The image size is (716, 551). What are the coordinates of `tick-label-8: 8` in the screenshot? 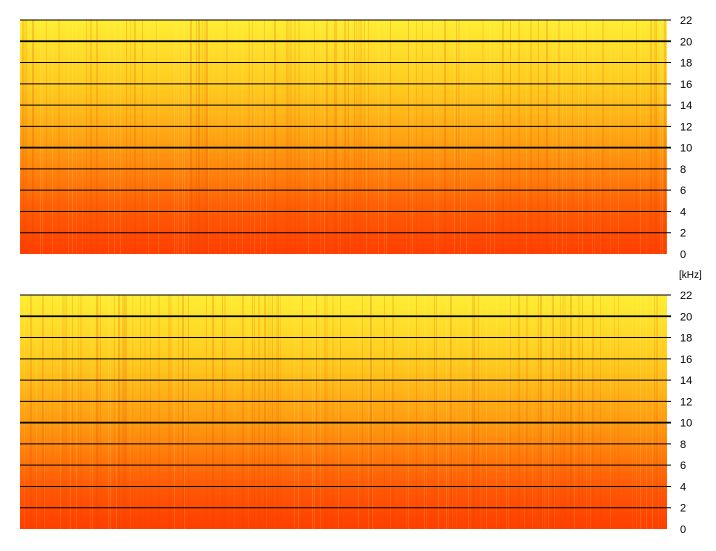 It's located at (683, 445).